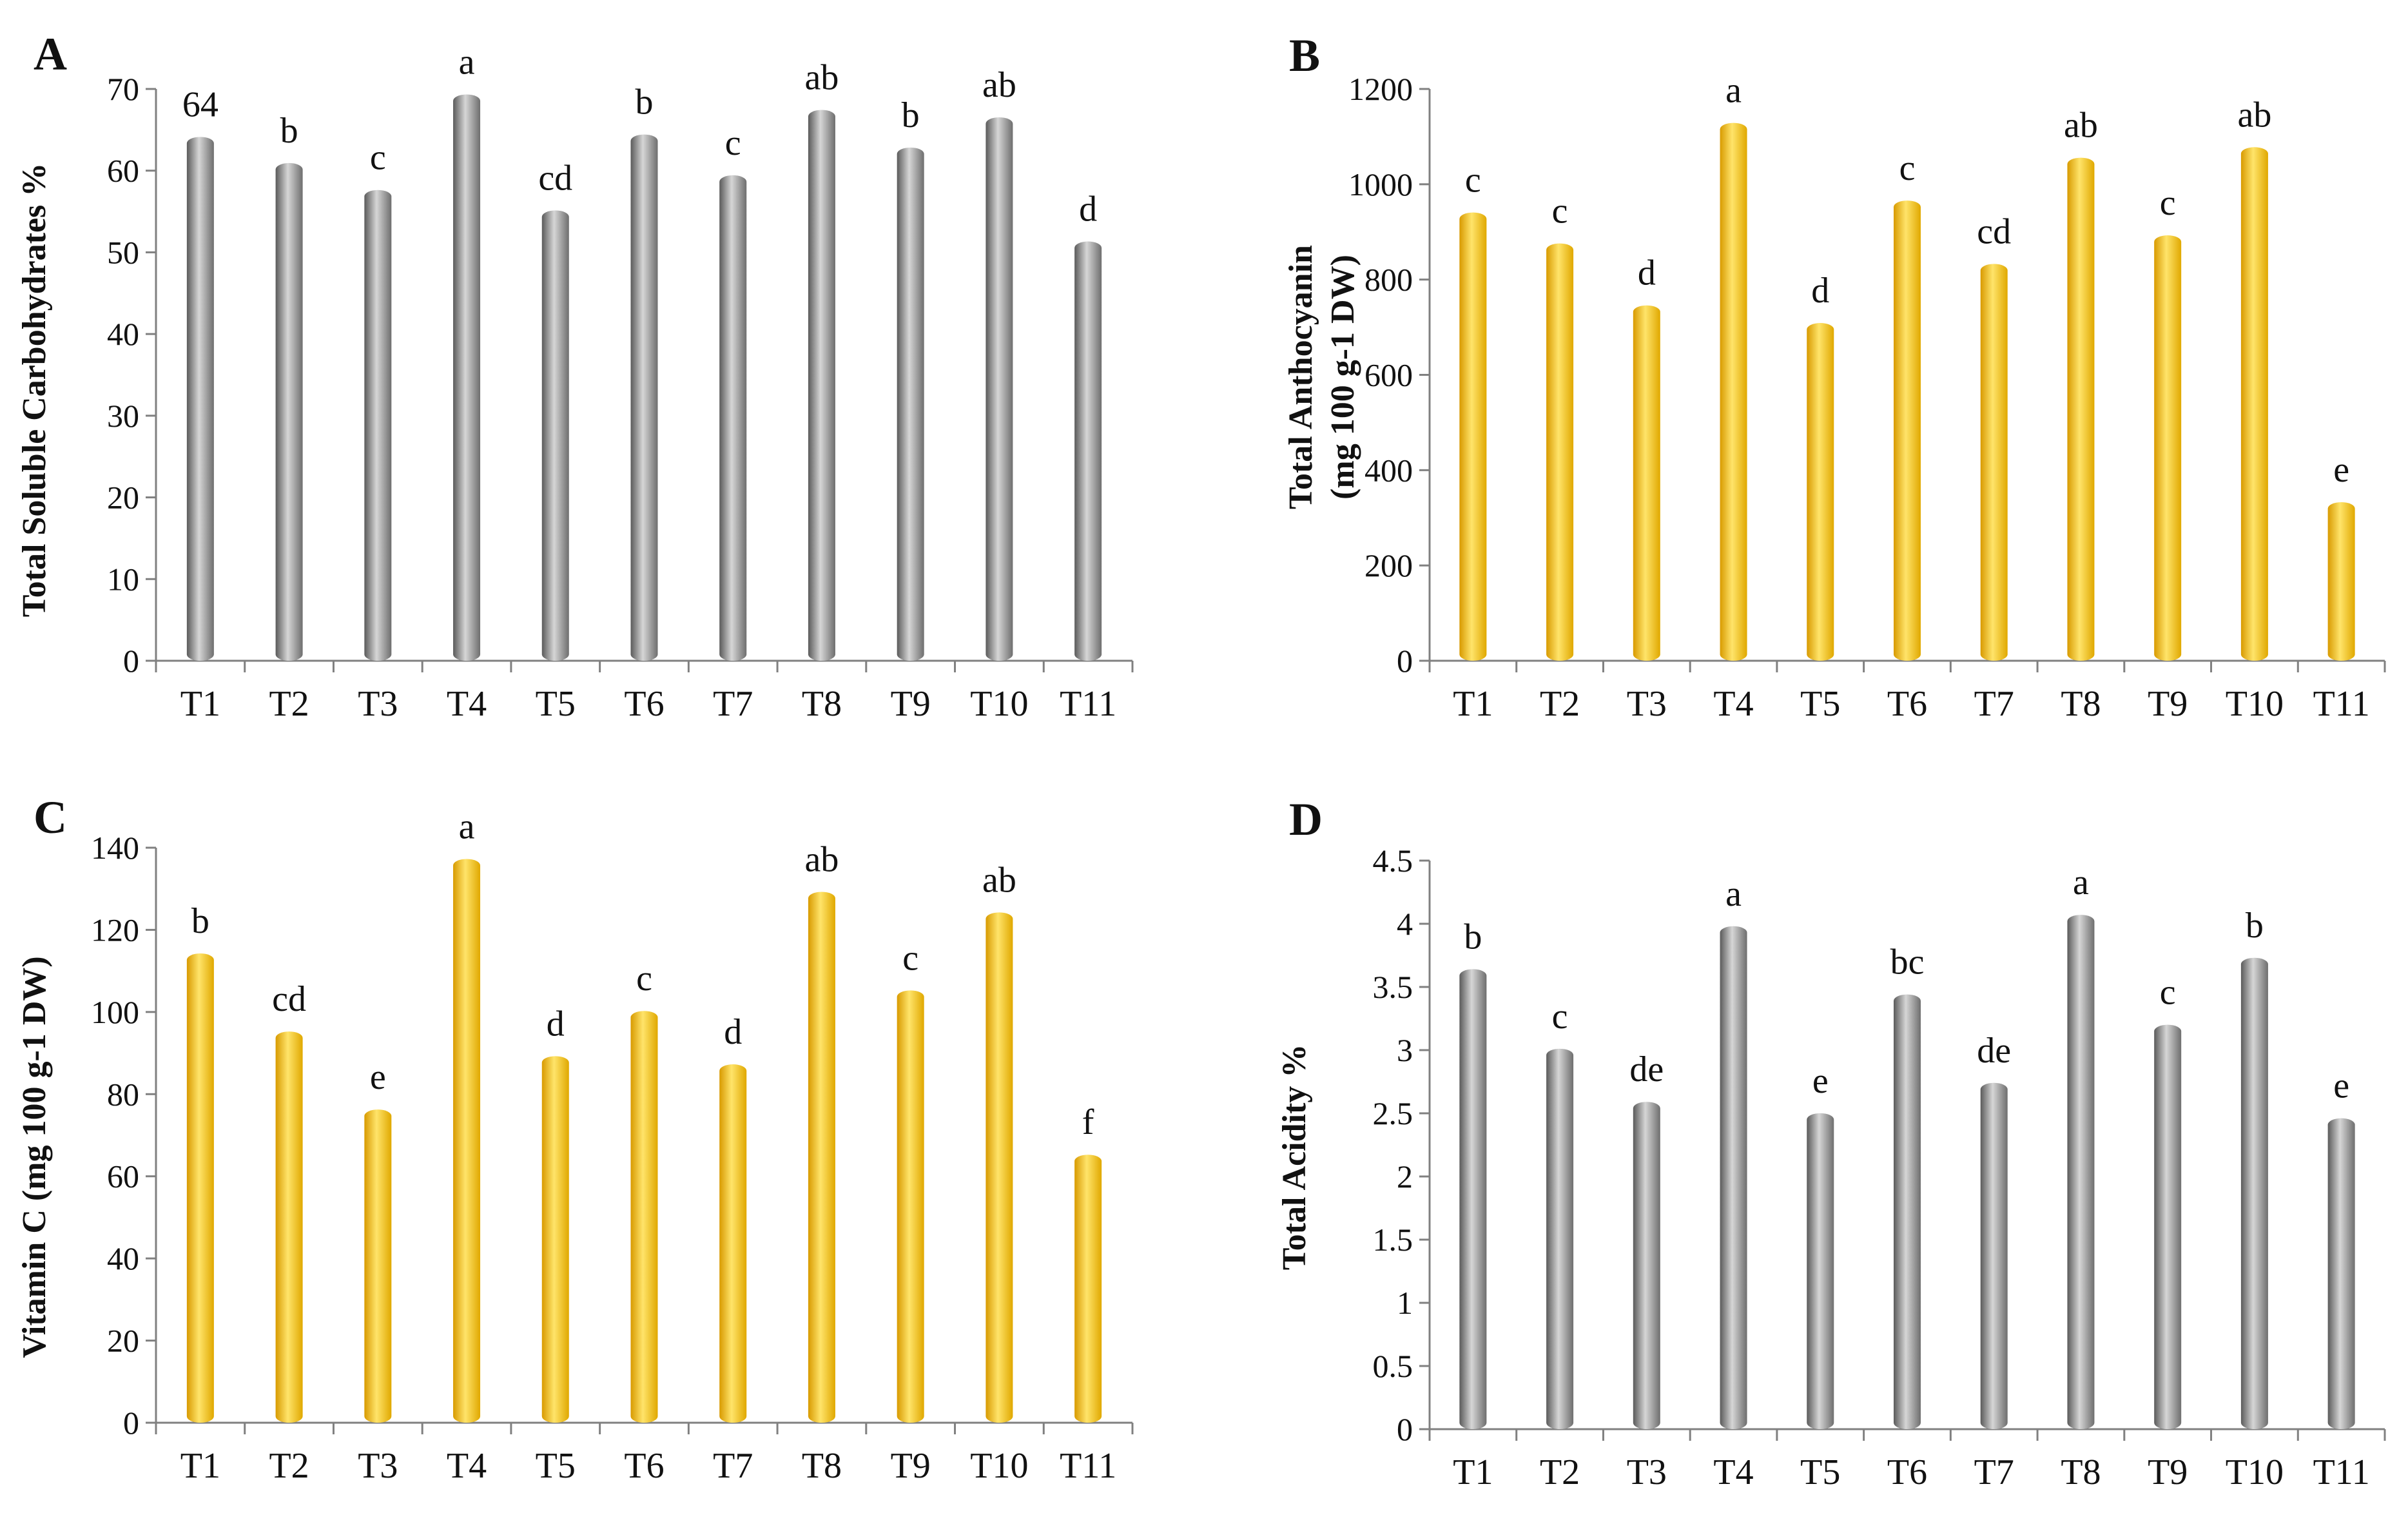 This screenshot has width=2408, height=1522. What do you see at coordinates (2255, 704) in the screenshot?
I see `panel-b-x-tick-label: T10` at bounding box center [2255, 704].